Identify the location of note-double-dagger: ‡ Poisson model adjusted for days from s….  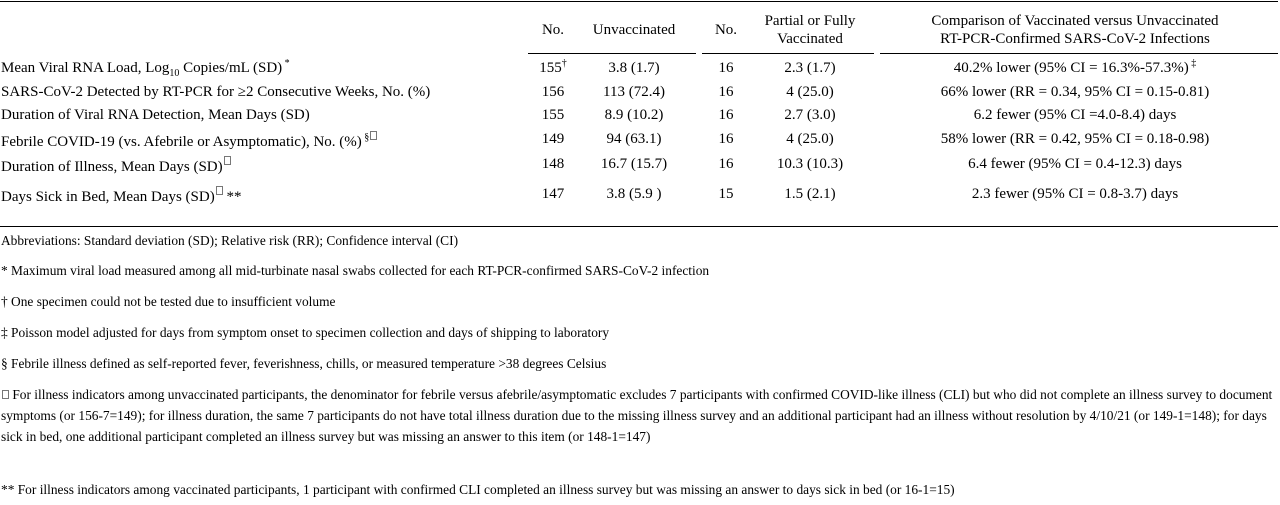
(305, 332).